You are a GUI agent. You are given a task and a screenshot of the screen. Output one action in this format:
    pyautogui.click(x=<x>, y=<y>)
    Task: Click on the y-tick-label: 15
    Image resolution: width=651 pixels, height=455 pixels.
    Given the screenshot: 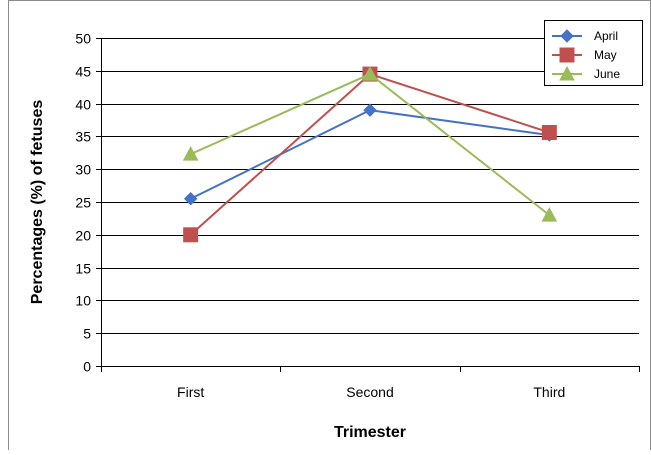 What is the action you would take?
    pyautogui.click(x=83, y=269)
    